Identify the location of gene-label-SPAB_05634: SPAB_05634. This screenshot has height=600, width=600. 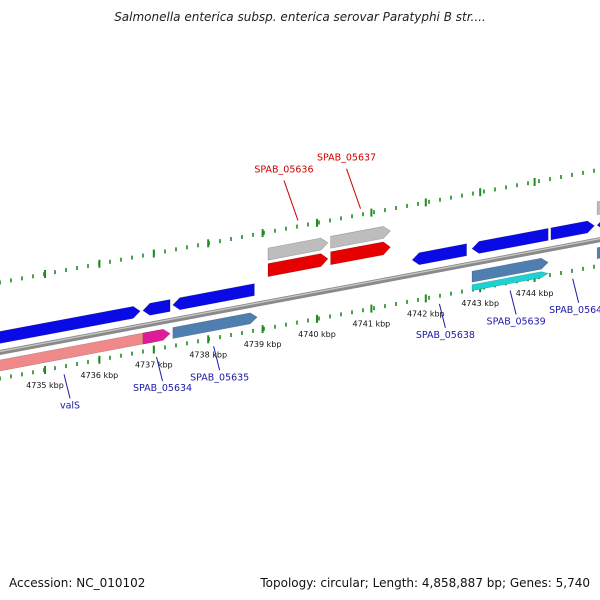
(162, 388).